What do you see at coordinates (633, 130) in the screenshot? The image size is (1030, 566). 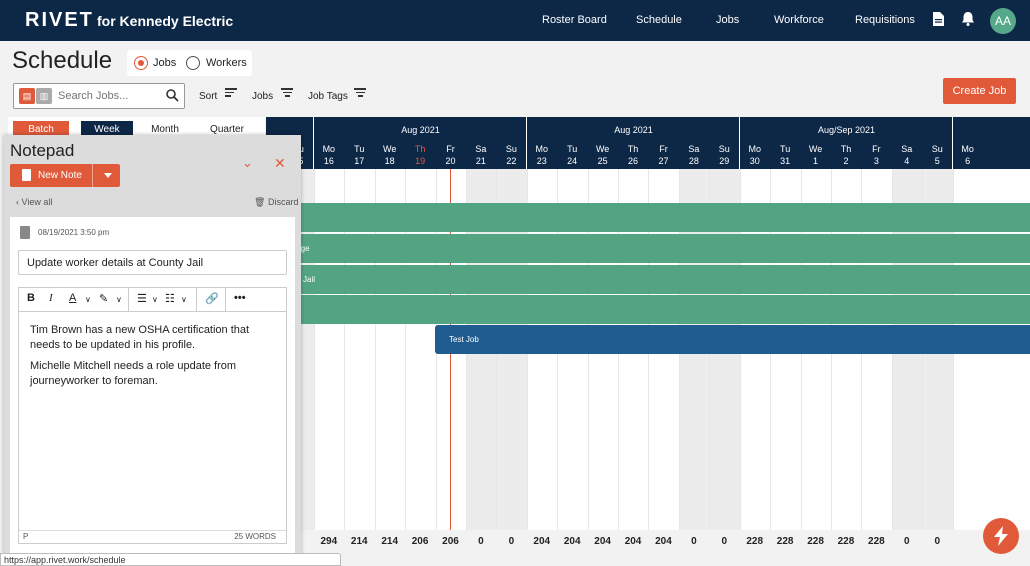 I see `month-label: Aug 2021` at bounding box center [633, 130].